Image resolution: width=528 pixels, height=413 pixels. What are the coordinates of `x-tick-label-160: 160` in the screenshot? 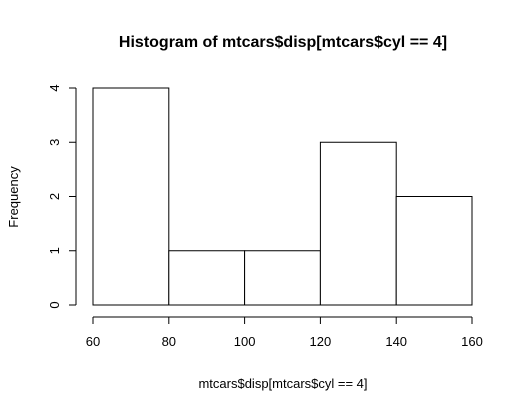 It's located at (472, 341).